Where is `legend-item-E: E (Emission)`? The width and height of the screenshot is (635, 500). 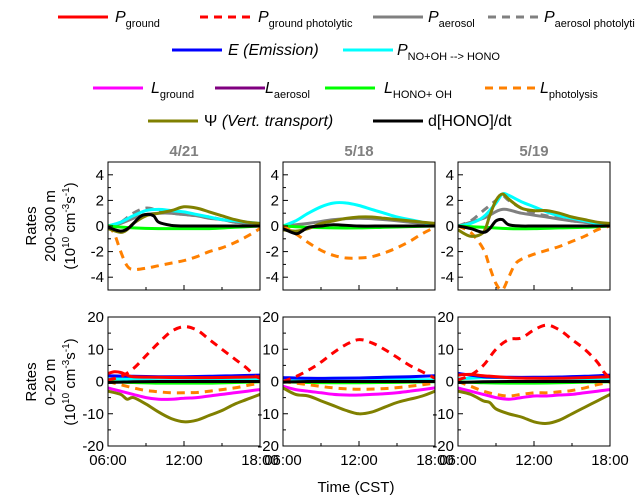 legend-item-E: E (Emission) is located at coordinates (245, 50).